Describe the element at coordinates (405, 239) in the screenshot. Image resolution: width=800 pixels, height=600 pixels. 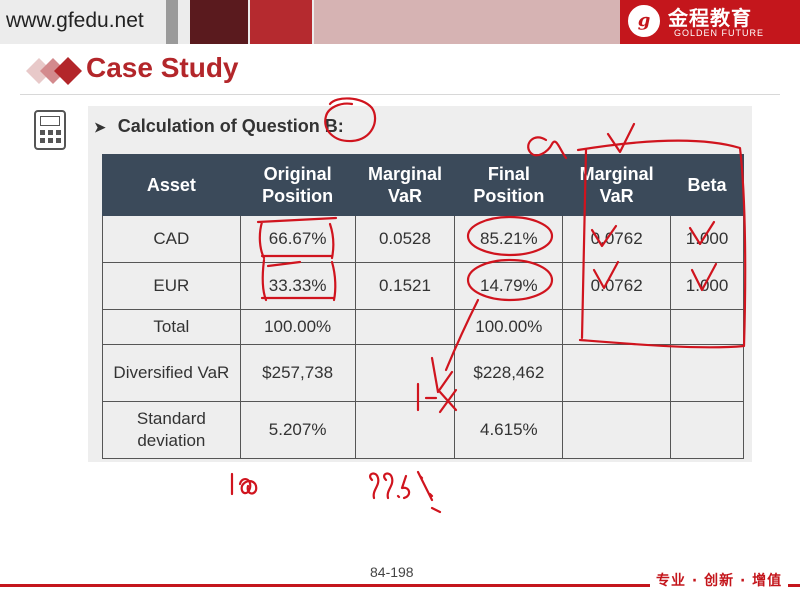
I see `table-cell: 0.0528` at that location.